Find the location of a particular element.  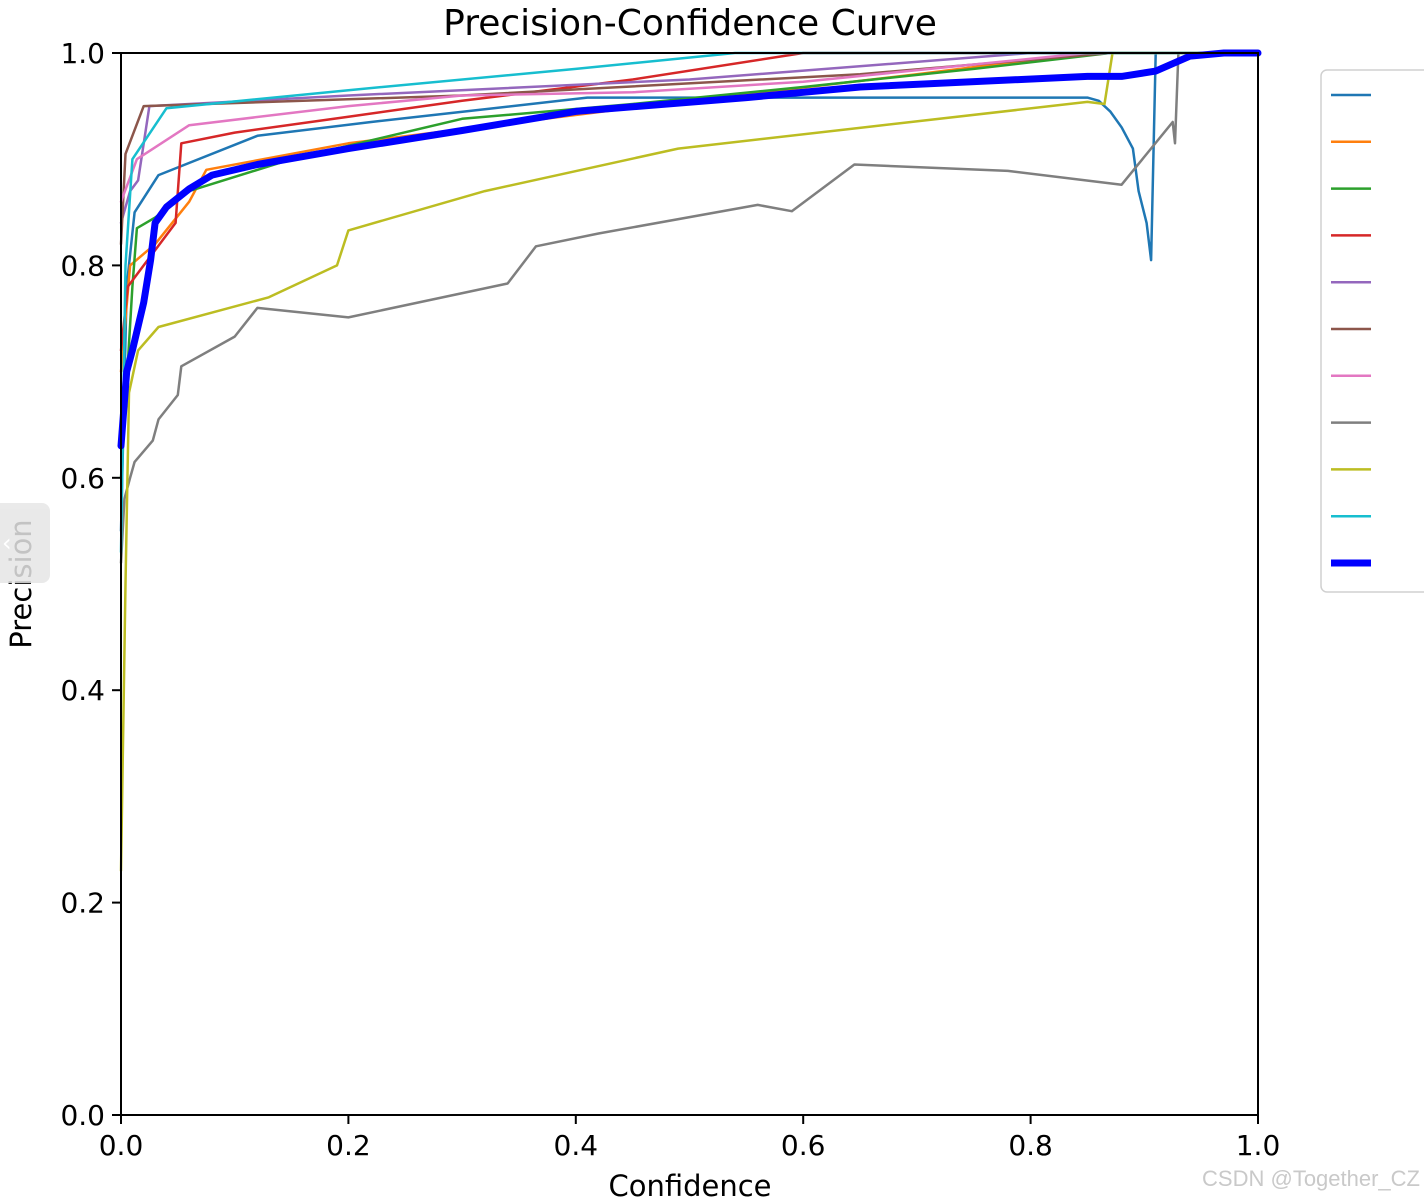

y-axis: 0.0 0.2 0.4 0.6 0.8 1.0 is located at coordinates (90, 584).